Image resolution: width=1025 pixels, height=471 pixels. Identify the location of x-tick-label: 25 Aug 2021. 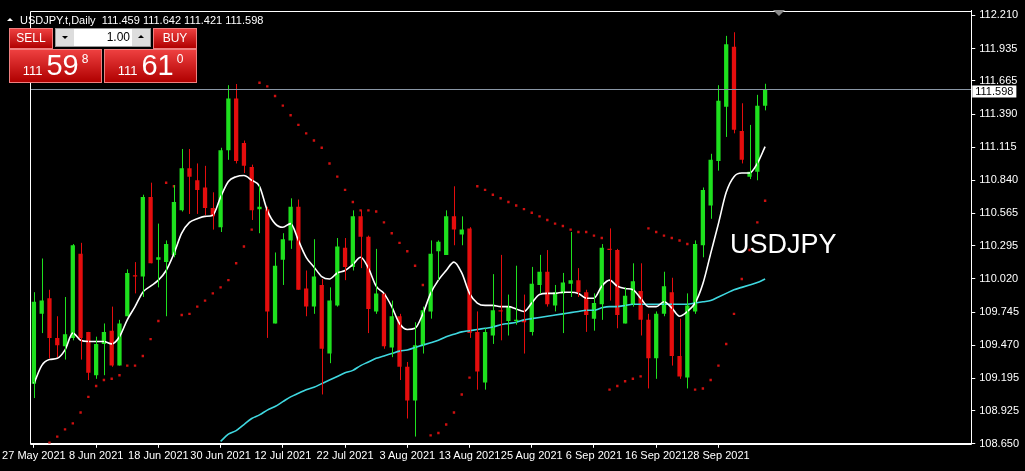
(531, 455).